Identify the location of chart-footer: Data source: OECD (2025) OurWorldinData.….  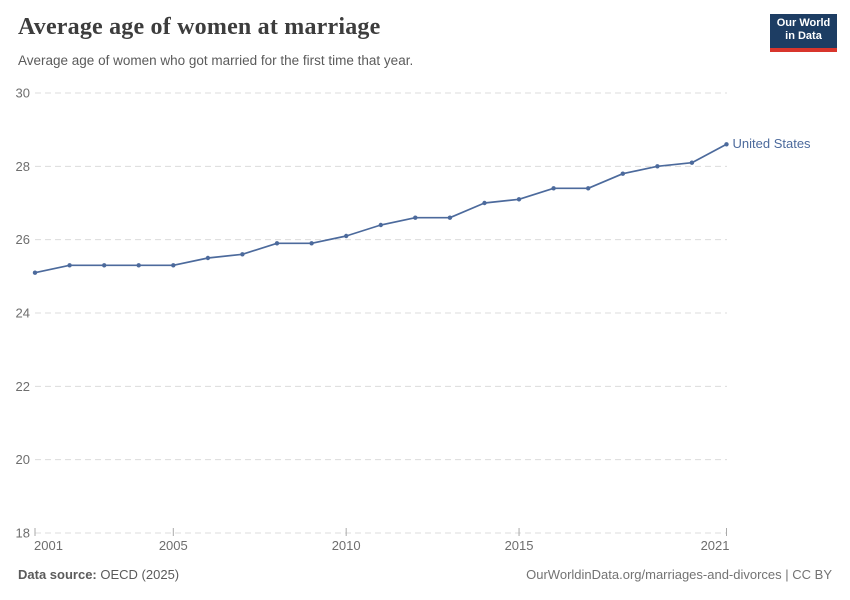
(425, 574).